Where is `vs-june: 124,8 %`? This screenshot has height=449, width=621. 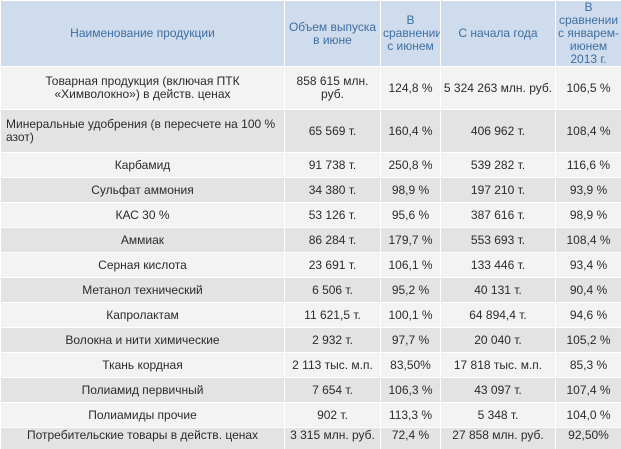
vs-june: 124,8 % is located at coordinates (410, 88).